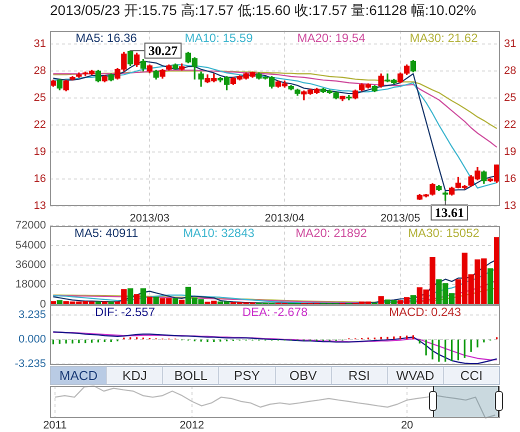  What do you see at coordinates (190, 375) in the screenshot?
I see `text: BOLL` at bounding box center [190, 375].